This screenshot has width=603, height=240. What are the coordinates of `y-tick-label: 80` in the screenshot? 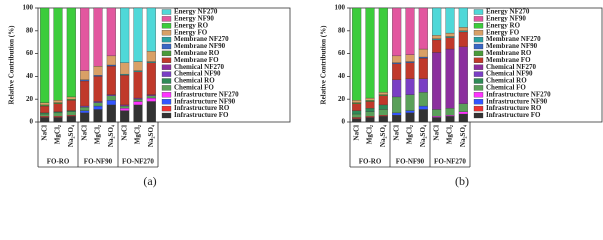 It's located at (342, 30).